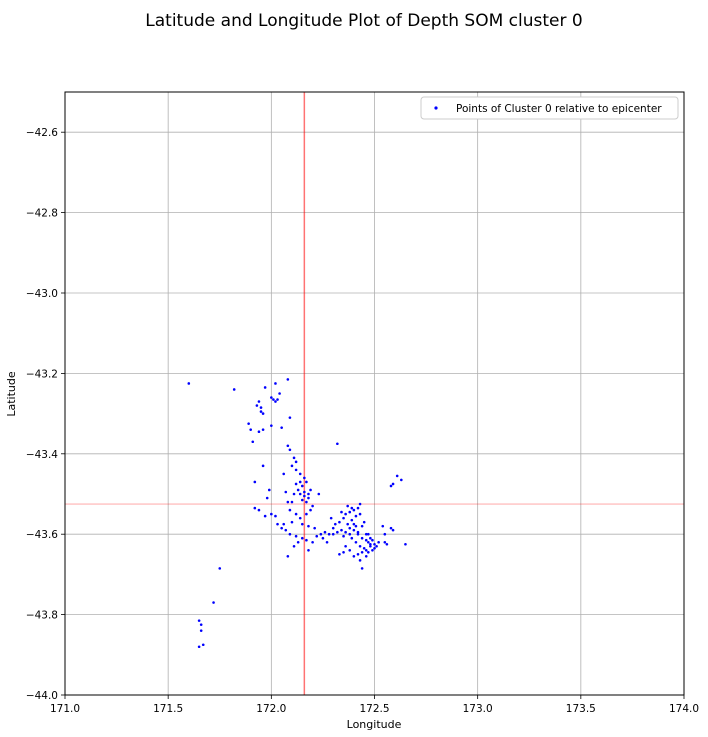  What do you see at coordinates (42, 374) in the screenshot?
I see `y-tick-label: −43.2` at bounding box center [42, 374].